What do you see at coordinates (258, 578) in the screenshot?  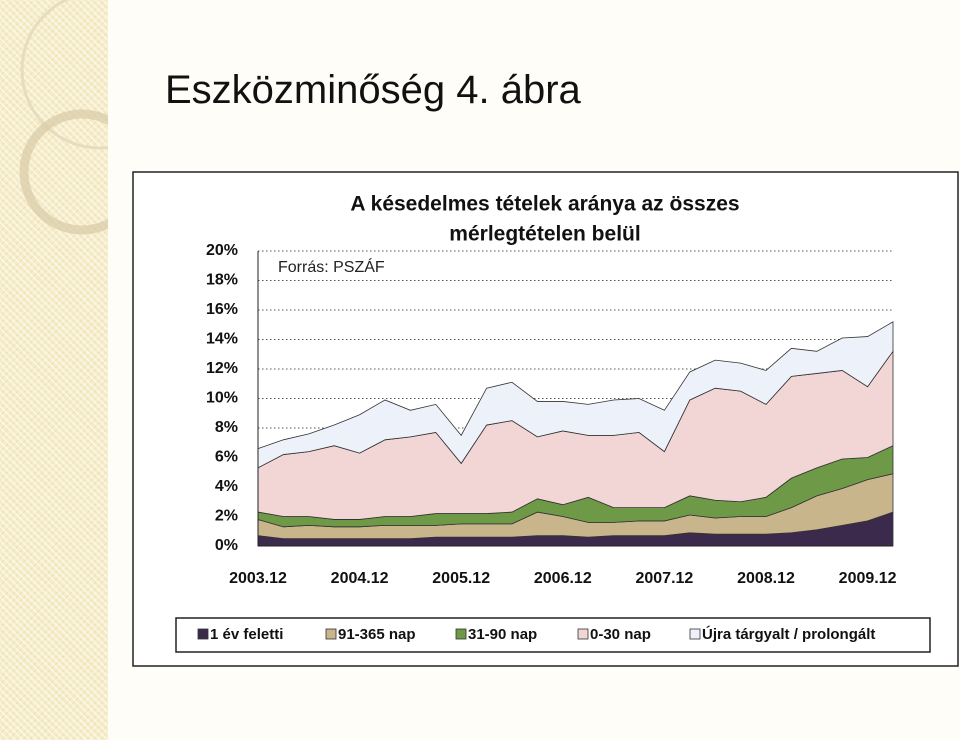 I see `x-tick-label: 2003.12` at bounding box center [258, 578].